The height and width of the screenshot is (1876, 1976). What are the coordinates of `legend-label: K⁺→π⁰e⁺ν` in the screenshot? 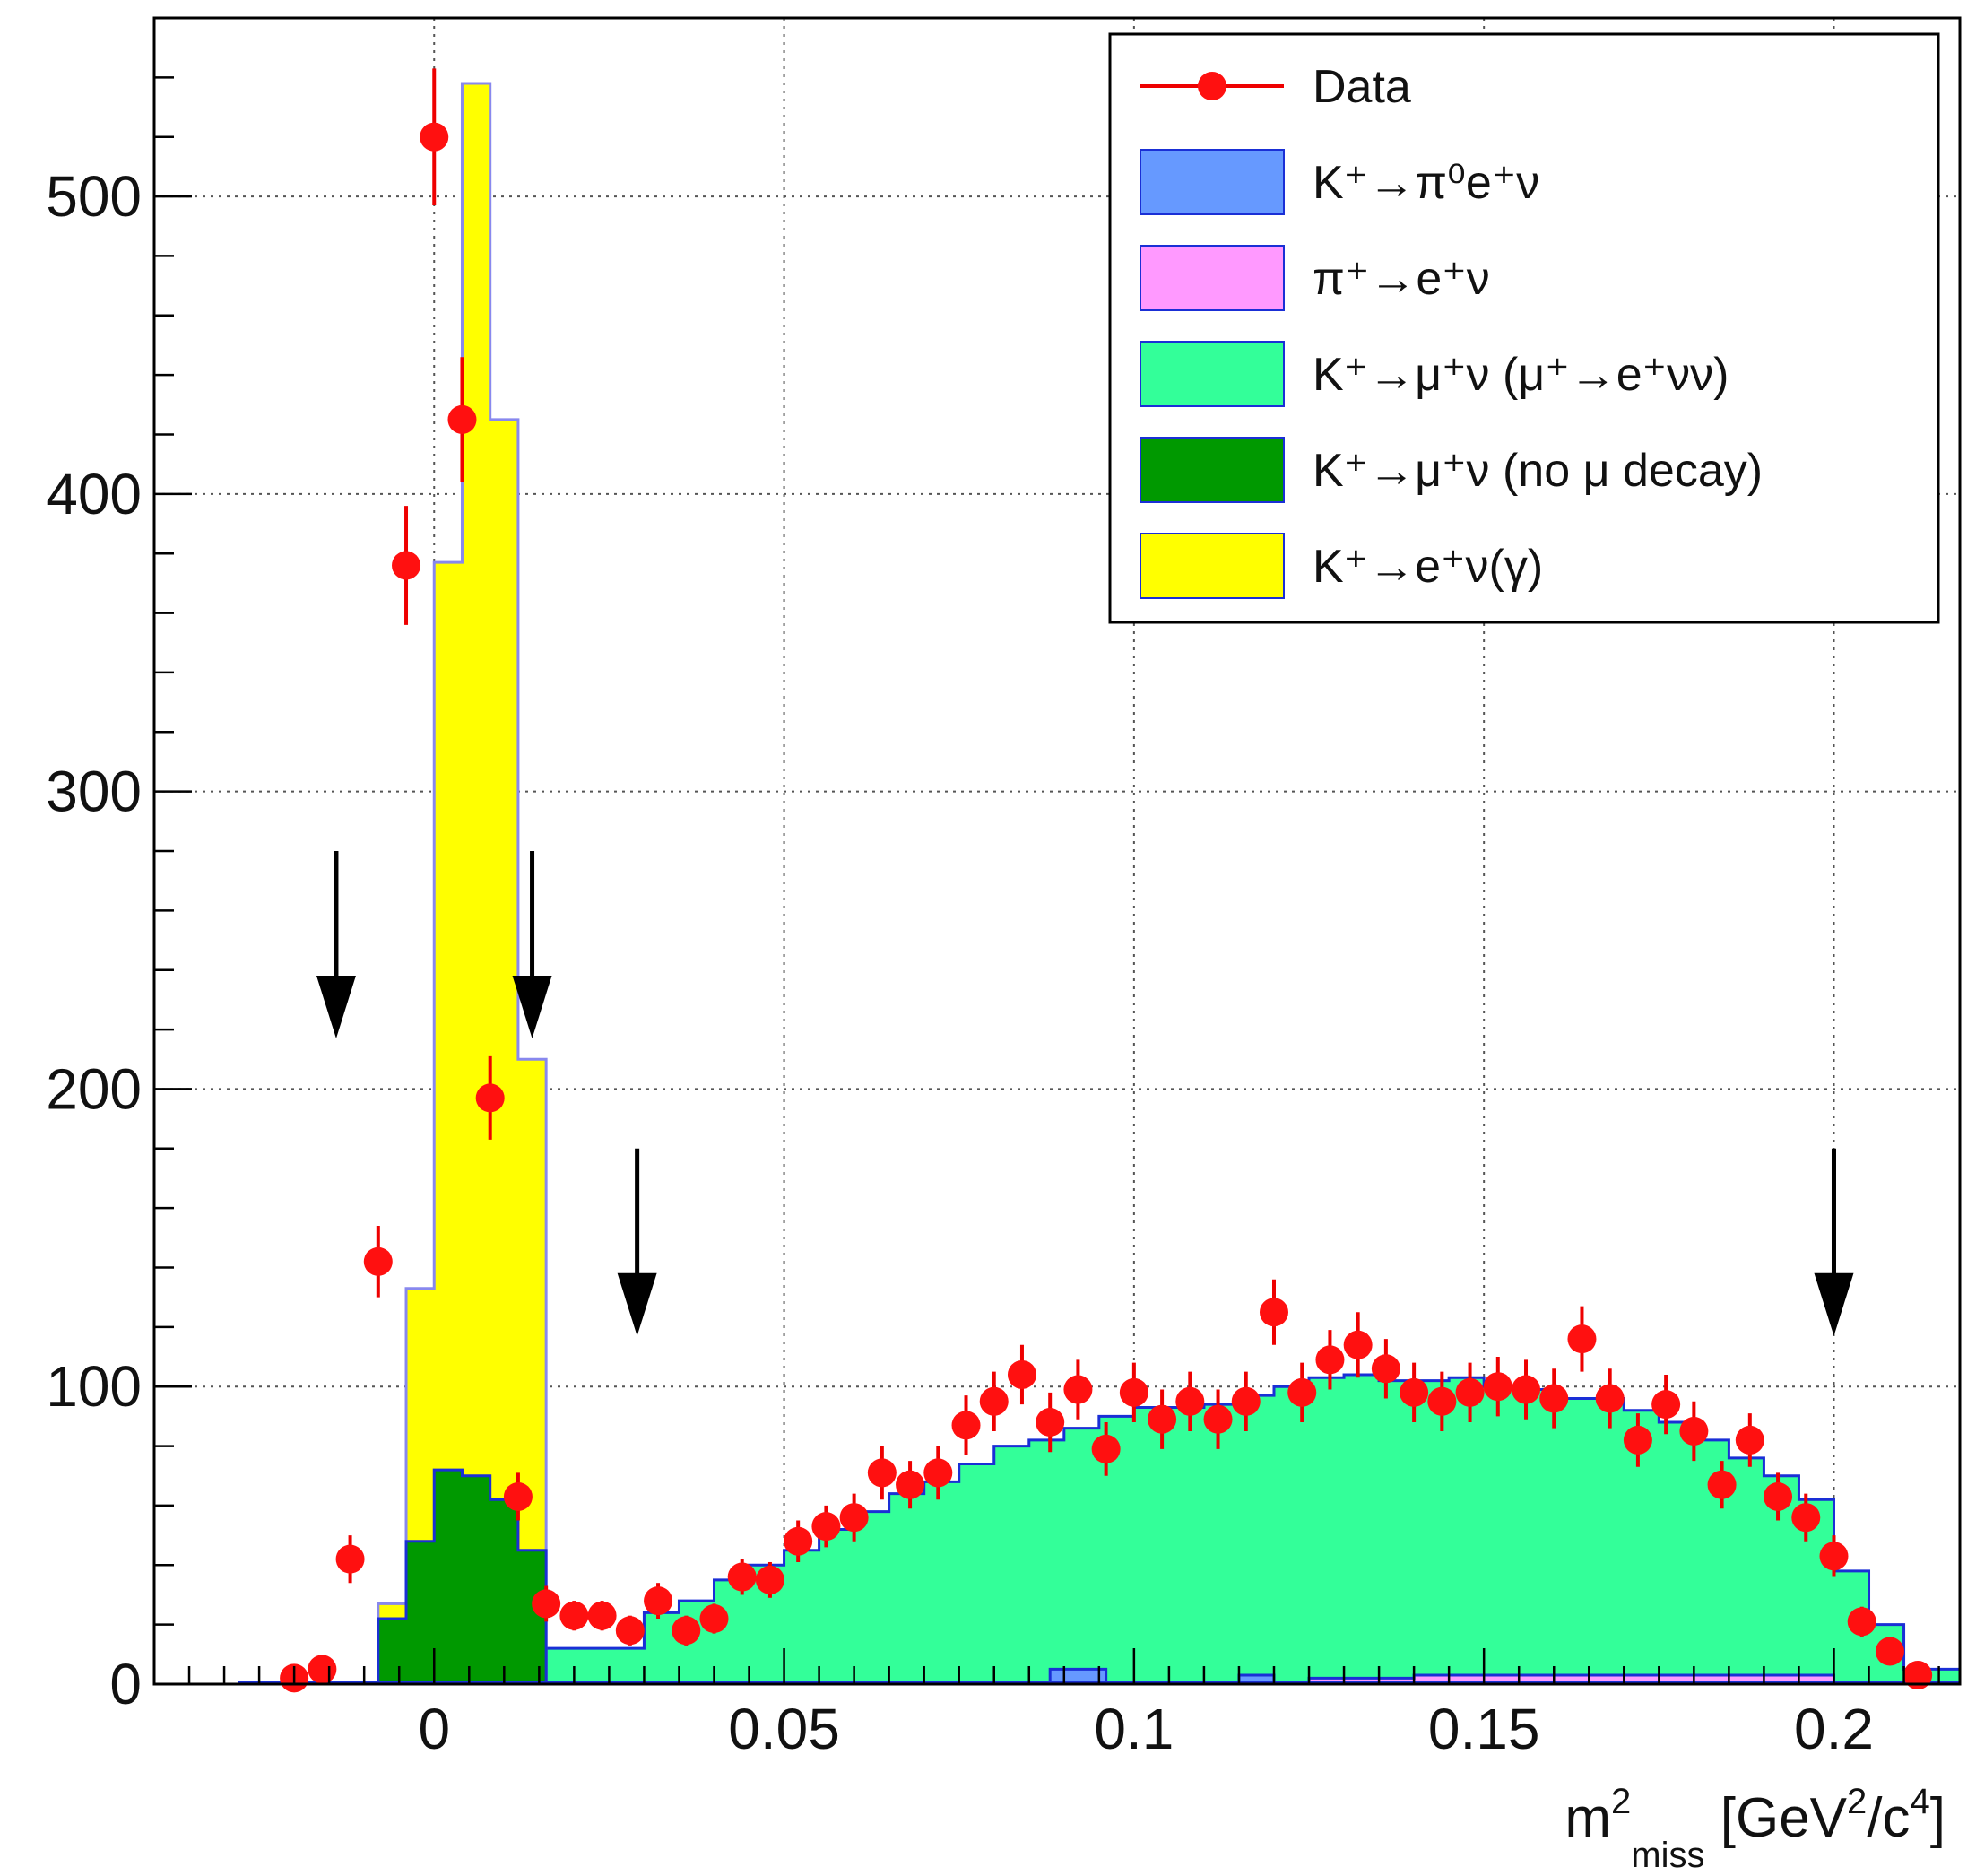 It's located at (1426, 183).